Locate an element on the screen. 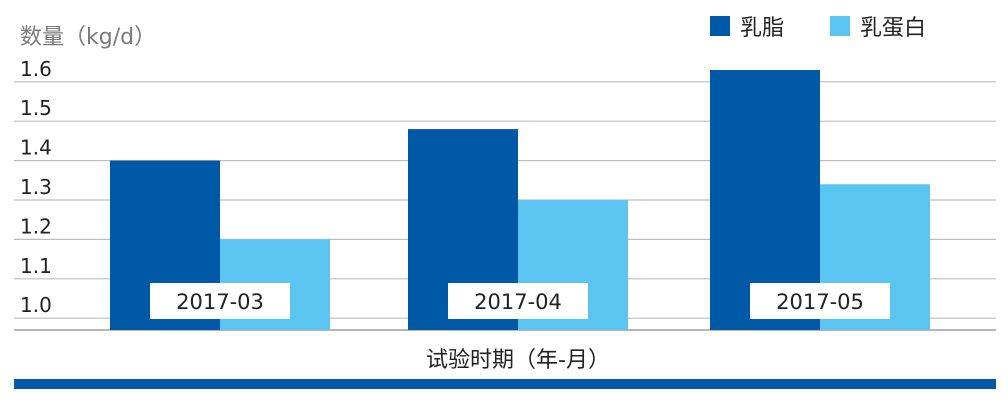  category-label-2017-05: 2017-05 is located at coordinates (820, 302).